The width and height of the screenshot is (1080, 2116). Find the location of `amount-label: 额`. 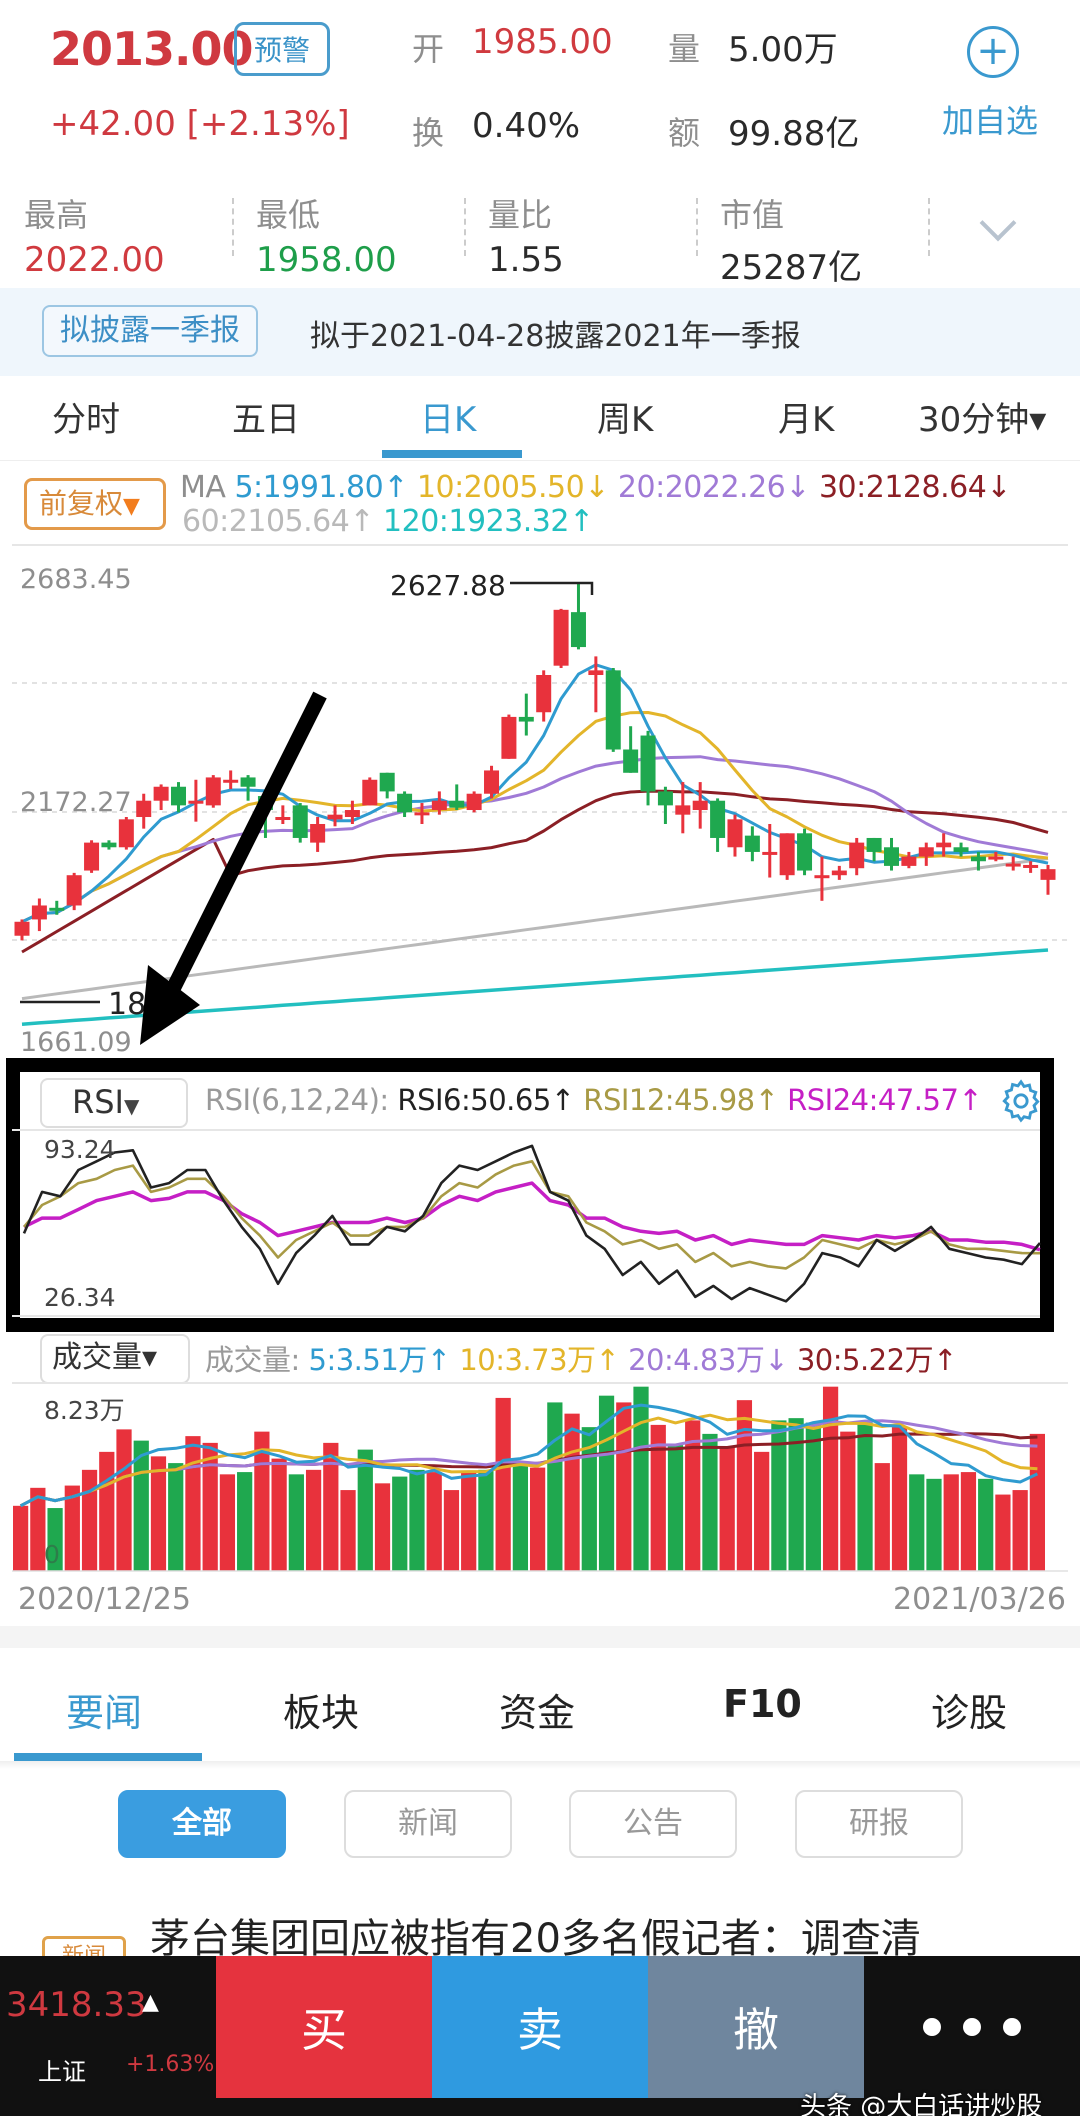

amount-label: 额 is located at coordinates (684, 133).